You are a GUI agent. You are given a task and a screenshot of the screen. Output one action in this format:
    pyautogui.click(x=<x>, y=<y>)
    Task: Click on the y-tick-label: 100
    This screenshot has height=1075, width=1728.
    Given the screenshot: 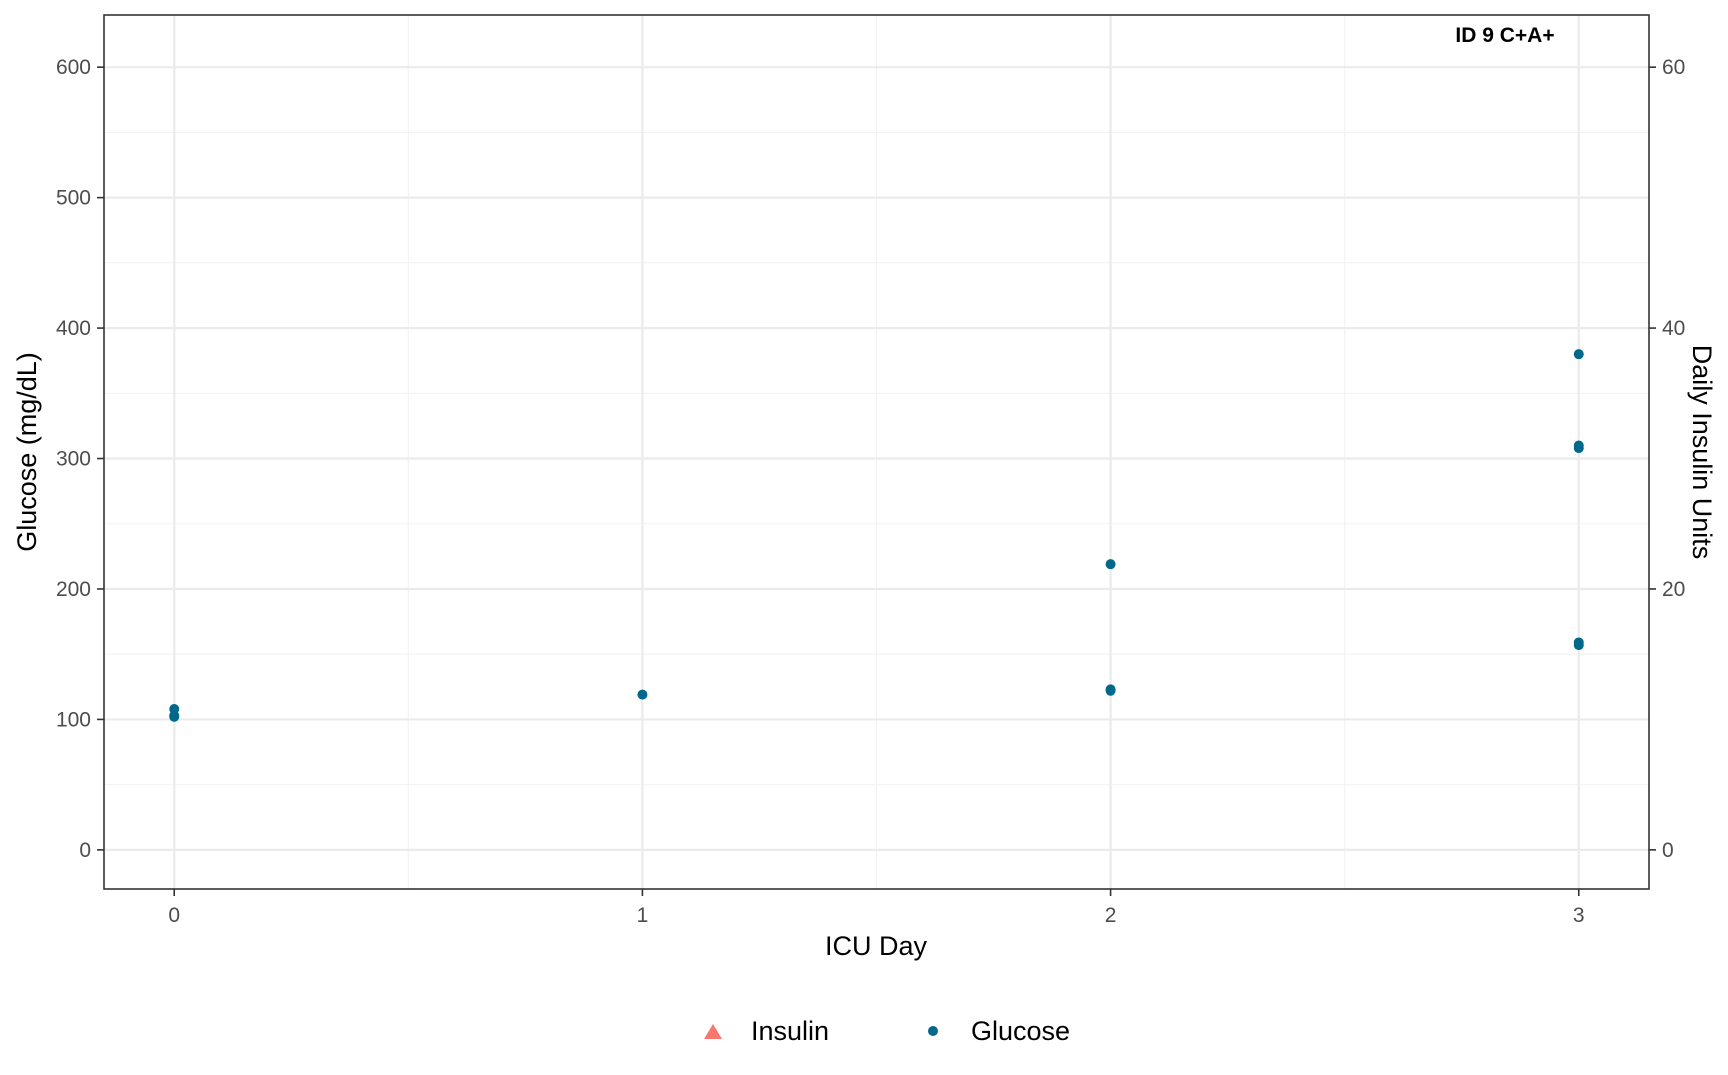 What is the action you would take?
    pyautogui.click(x=73, y=719)
    